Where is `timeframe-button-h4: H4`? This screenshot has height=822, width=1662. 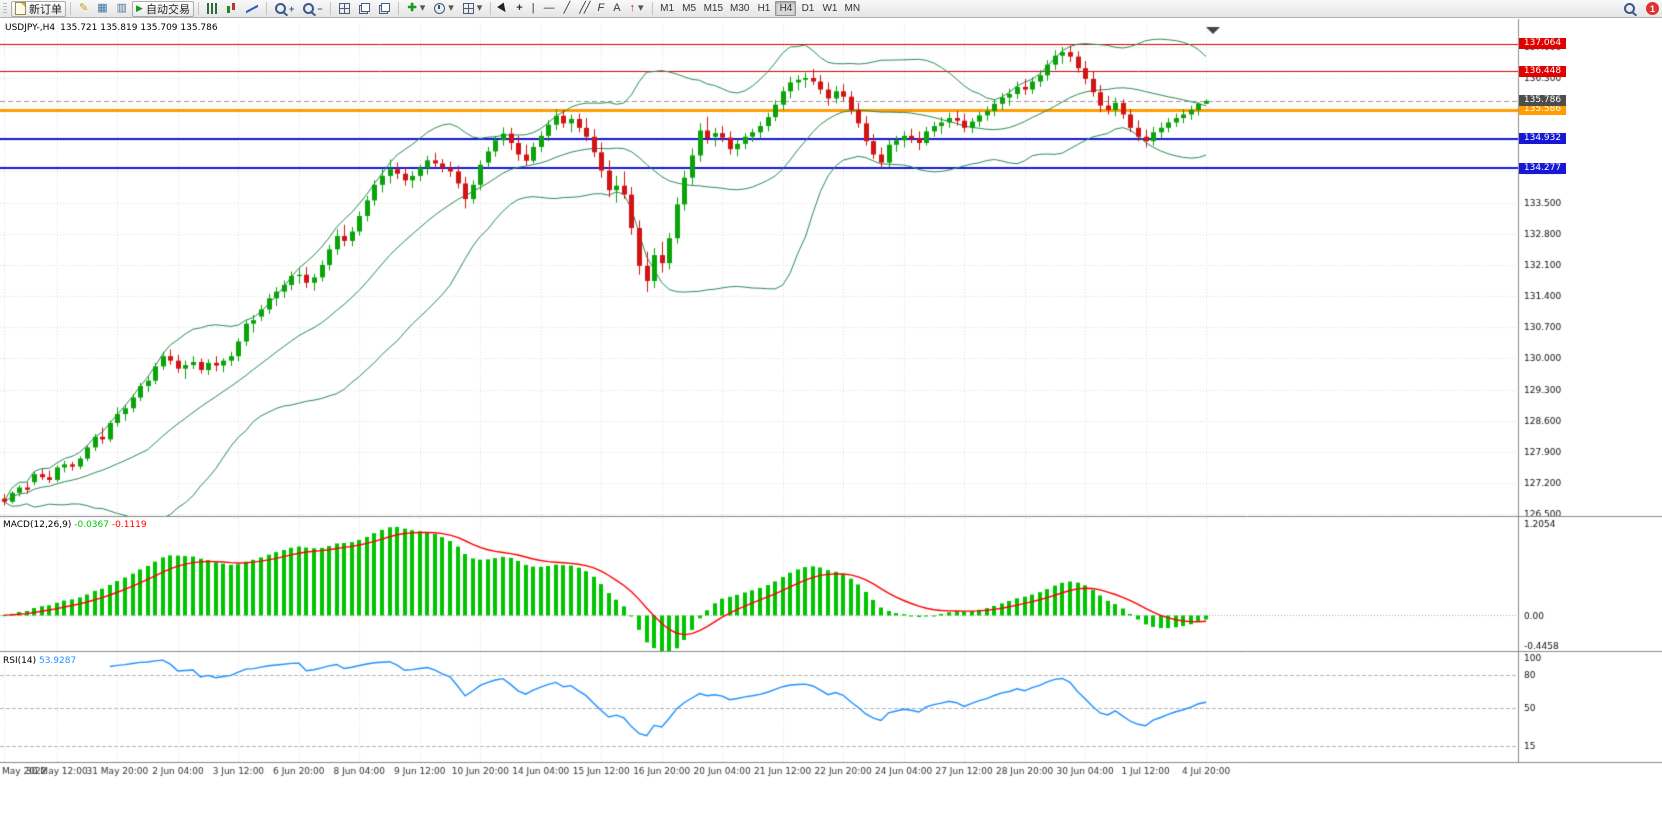 timeframe-button-h4: H4 is located at coordinates (786, 8).